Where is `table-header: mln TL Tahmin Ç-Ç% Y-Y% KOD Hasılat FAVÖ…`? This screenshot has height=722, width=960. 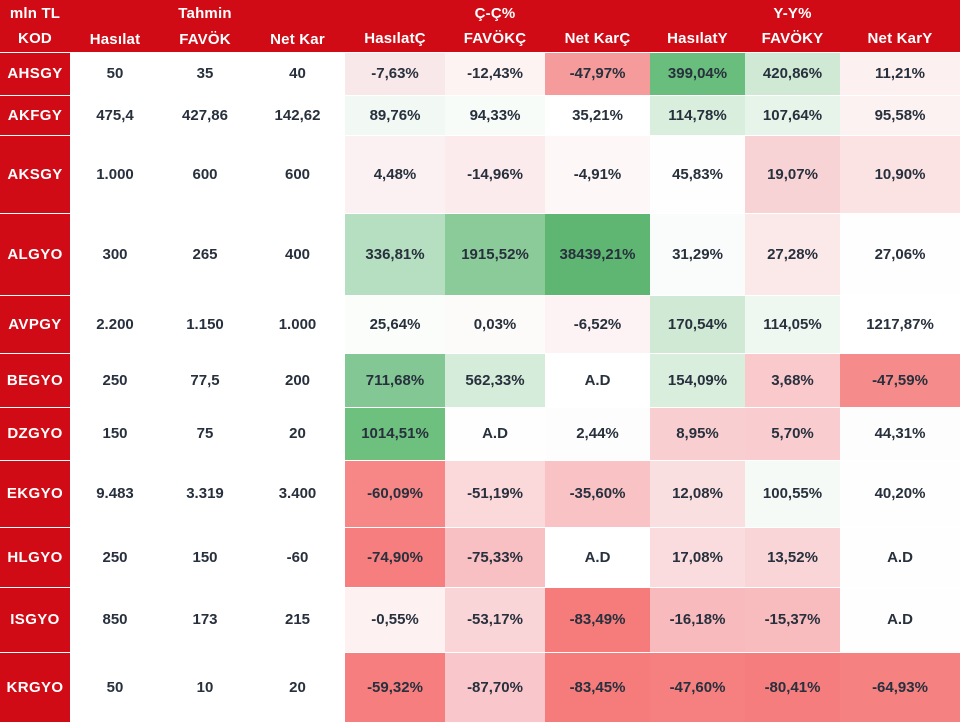 table-header: mln TL Tahmin Ç-Ç% Y-Y% KOD Hasılat FAVÖ… is located at coordinates (480, 26).